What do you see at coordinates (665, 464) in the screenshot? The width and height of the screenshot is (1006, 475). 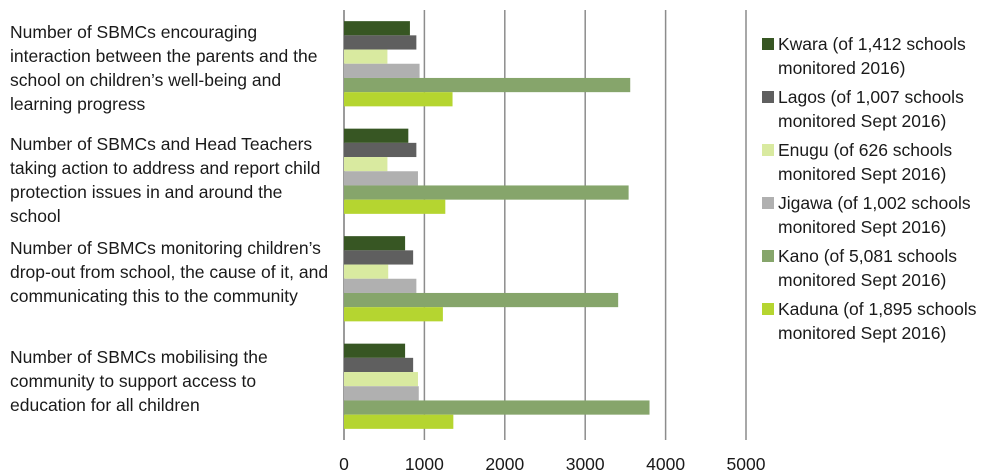 I see `x-tick-label: 4000` at bounding box center [665, 464].